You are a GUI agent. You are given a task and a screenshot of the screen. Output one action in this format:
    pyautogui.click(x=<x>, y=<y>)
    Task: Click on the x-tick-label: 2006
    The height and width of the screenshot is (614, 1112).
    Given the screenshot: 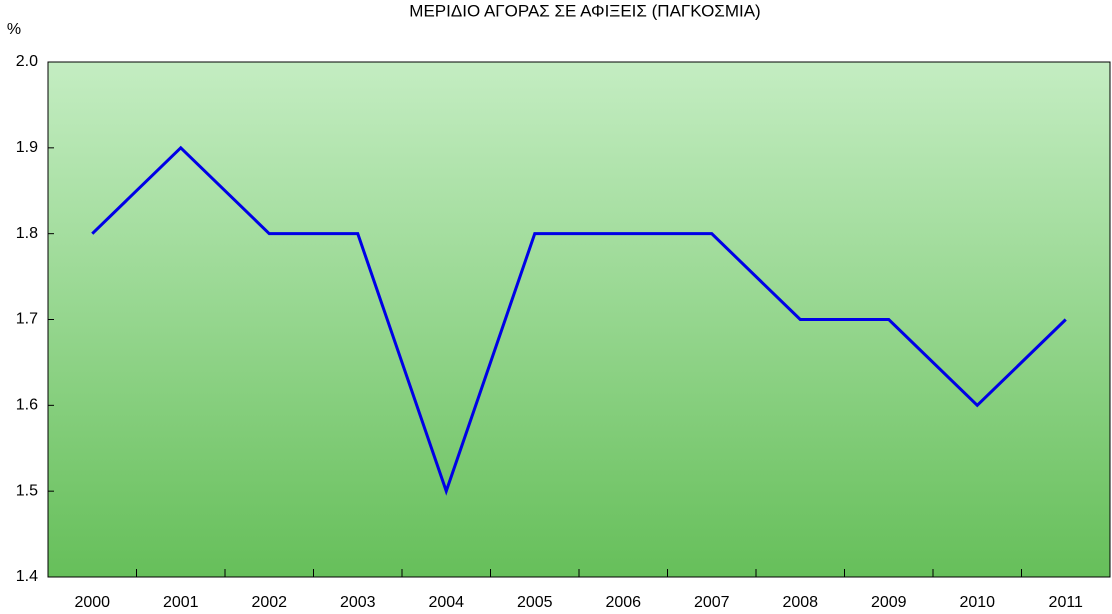 What is the action you would take?
    pyautogui.click(x=623, y=602)
    